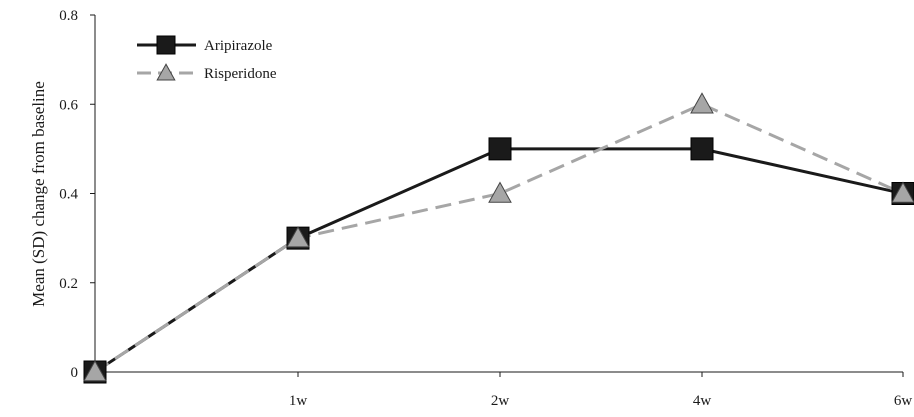 The width and height of the screenshot is (914, 417). I want to click on y-tick-label: 0.2, so click(68, 284).